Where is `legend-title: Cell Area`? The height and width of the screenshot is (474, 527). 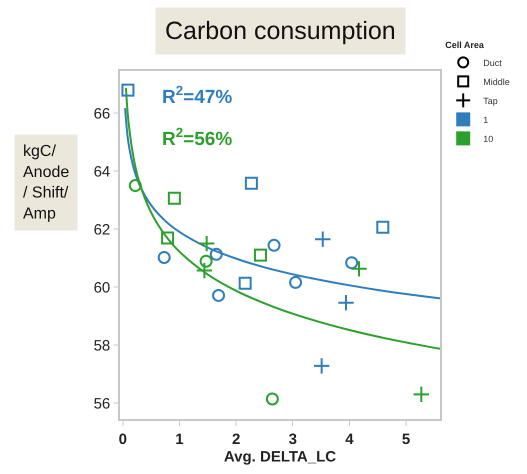 legend-title: Cell Area is located at coordinates (465, 45).